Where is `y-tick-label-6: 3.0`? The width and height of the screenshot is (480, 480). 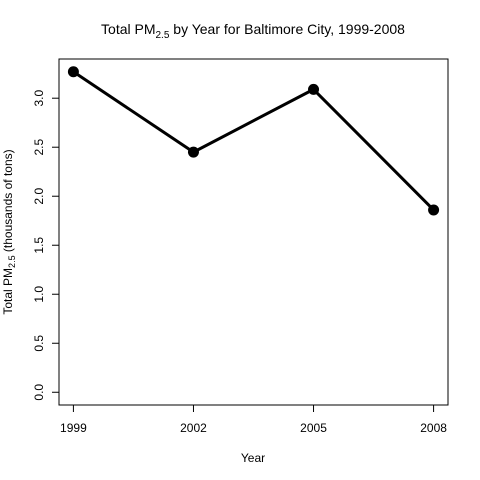
y-tick-label-6: 3.0 is located at coordinates (39, 98).